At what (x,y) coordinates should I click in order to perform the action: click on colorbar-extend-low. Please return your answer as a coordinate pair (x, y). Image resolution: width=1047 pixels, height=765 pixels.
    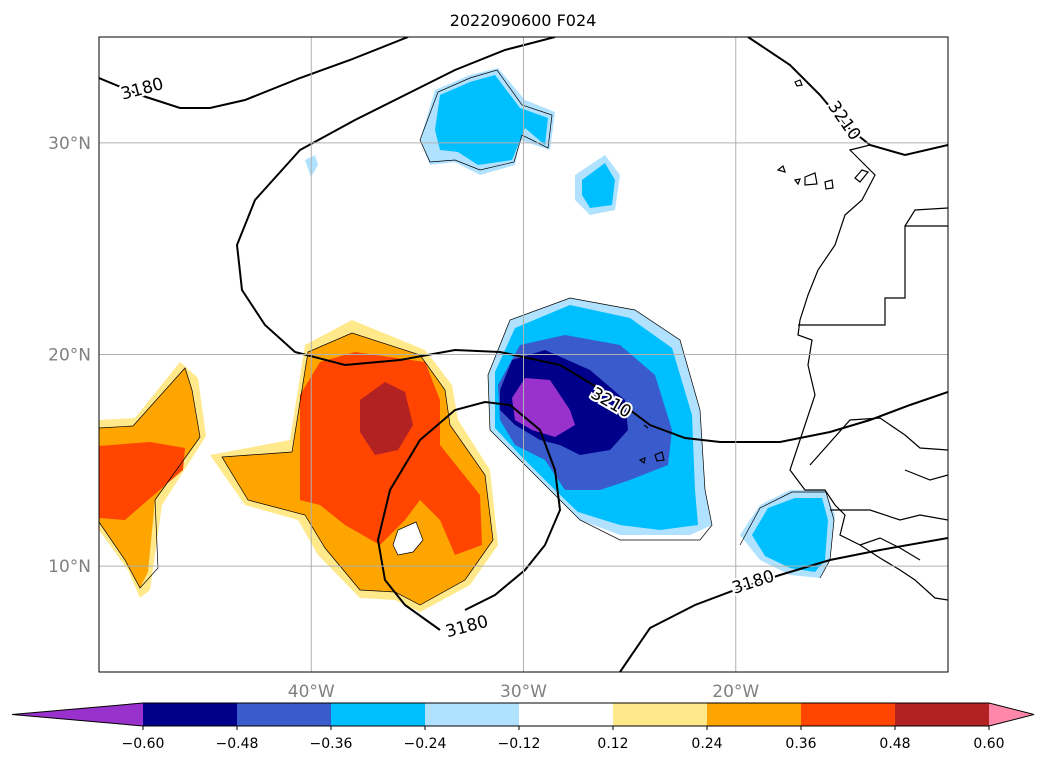
    Looking at the image, I should click on (77, 714).